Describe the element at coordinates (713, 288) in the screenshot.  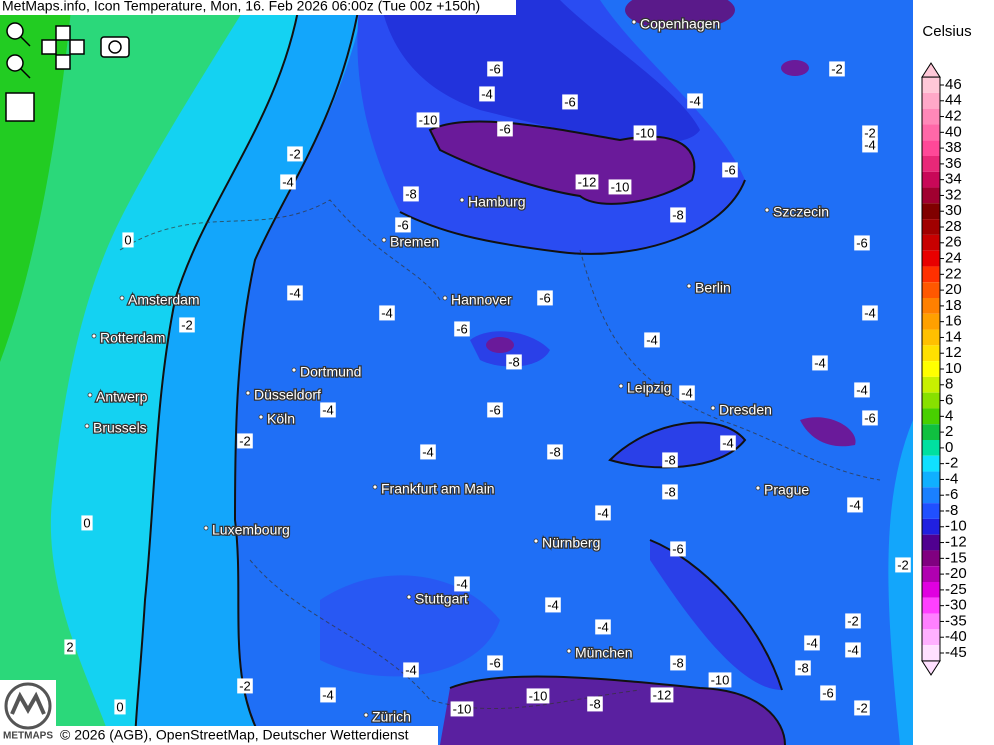
I see `city-name: Berlin` at that location.